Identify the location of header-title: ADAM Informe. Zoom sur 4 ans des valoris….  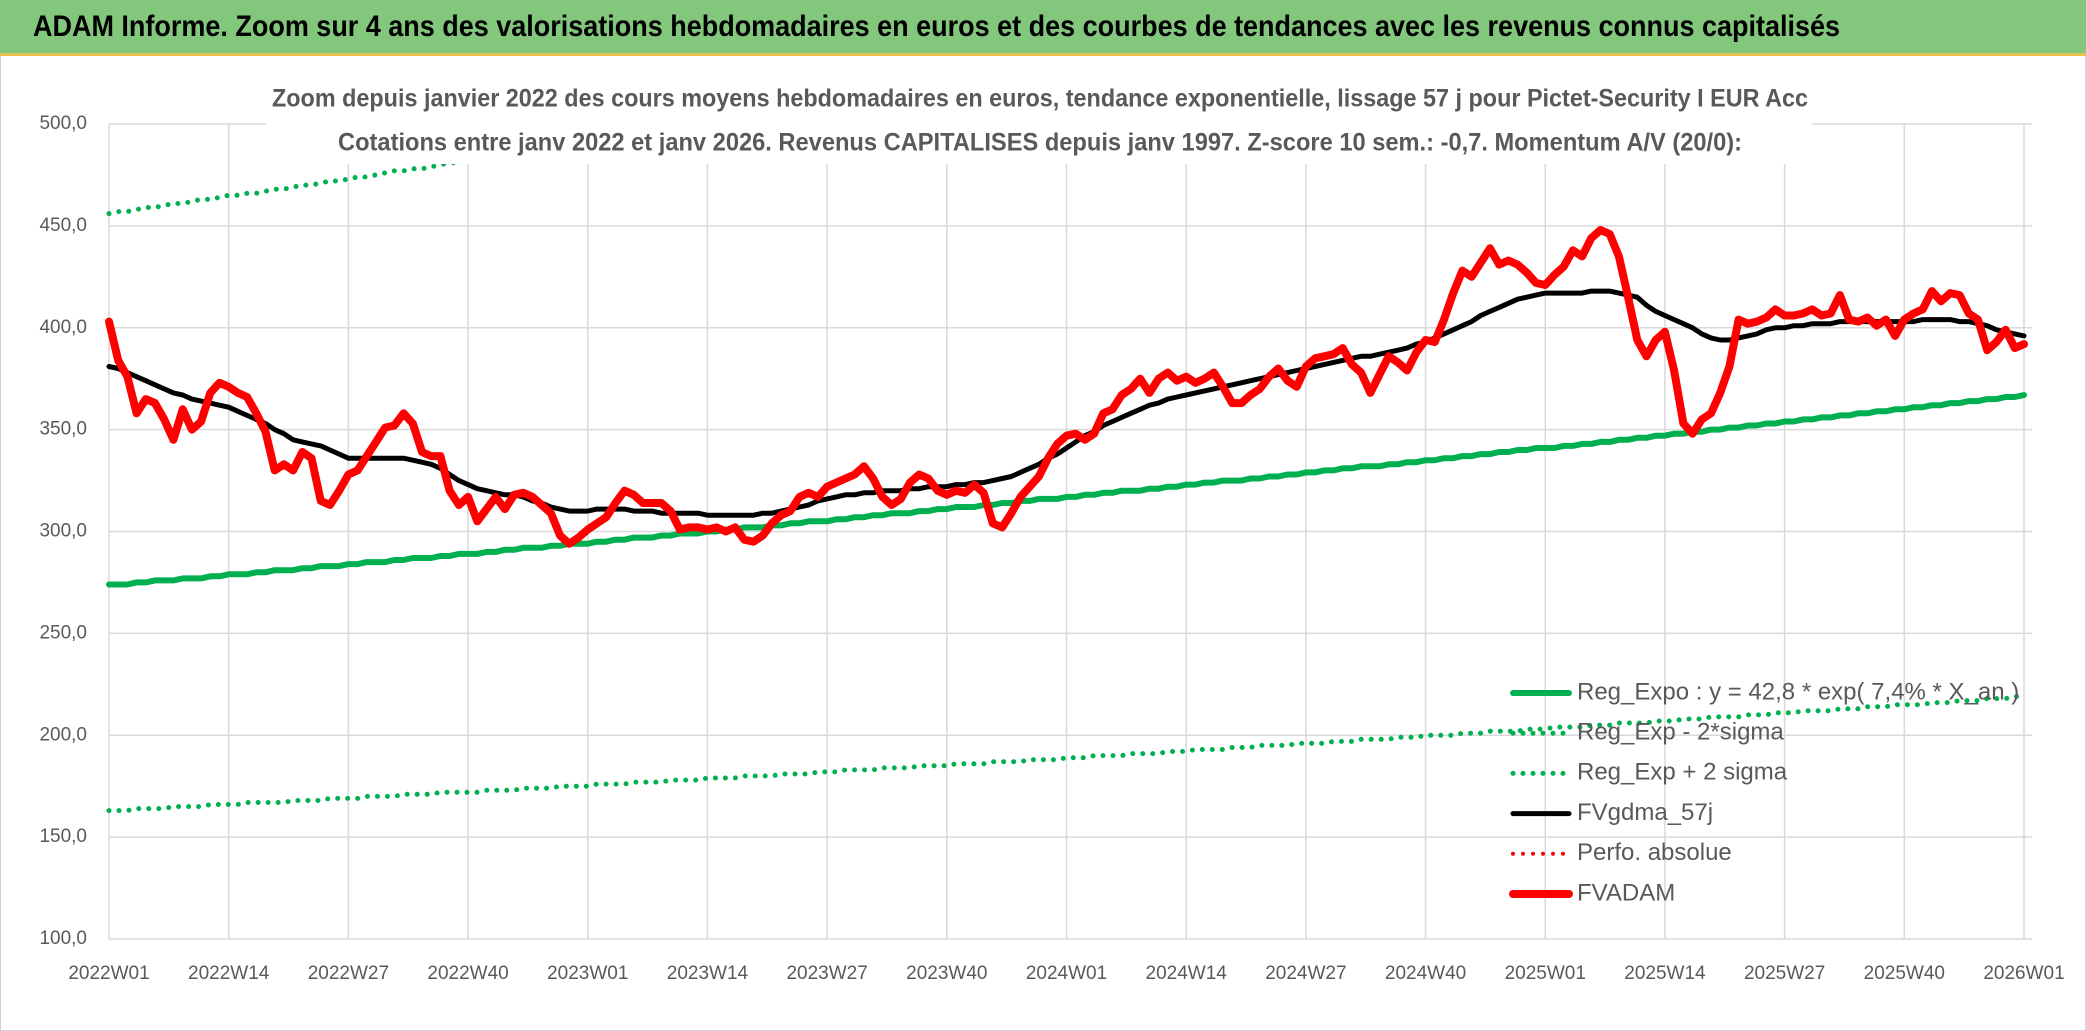
(936, 26).